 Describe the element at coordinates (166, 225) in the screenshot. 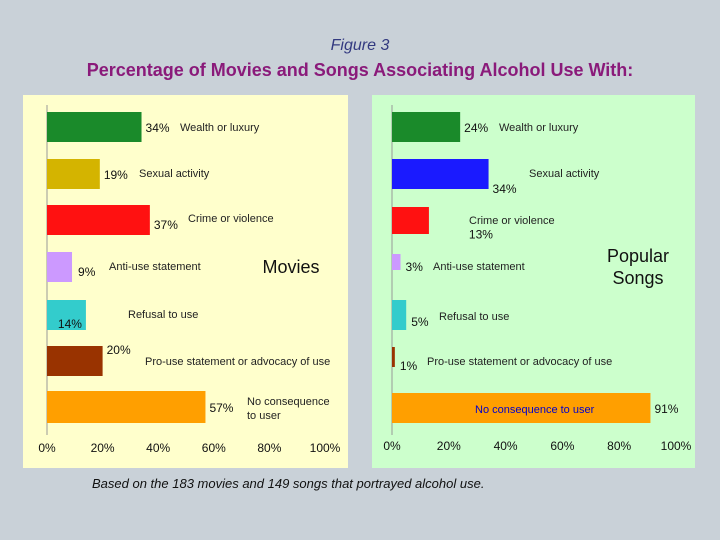

I see `movies-value-label: 37%` at that location.